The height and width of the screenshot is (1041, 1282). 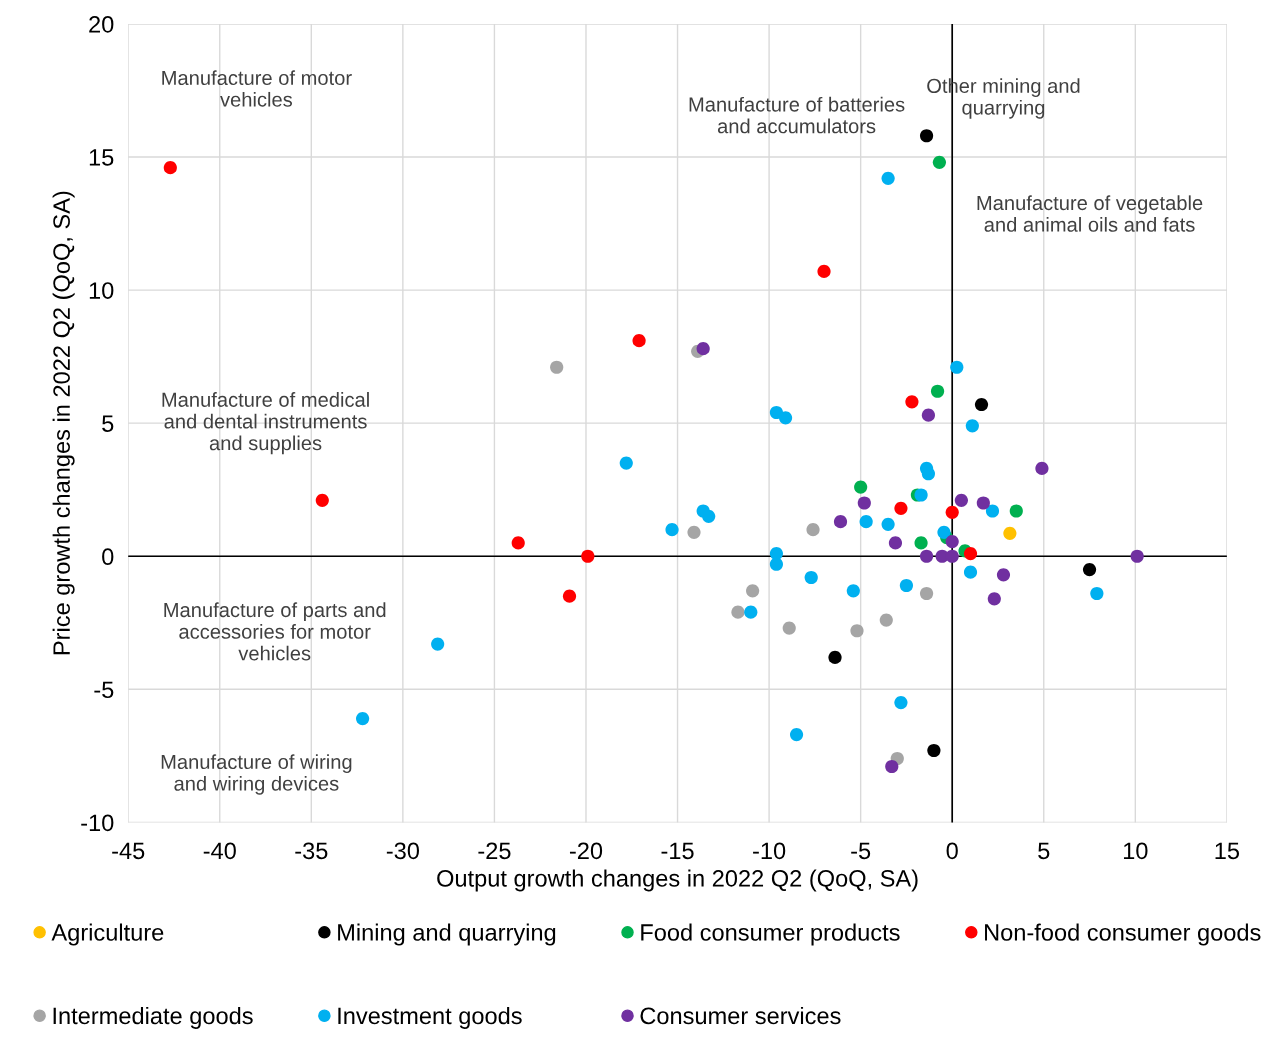 I want to click on annotation: Manufacture of batteries and accumulators, so click(x=797, y=115).